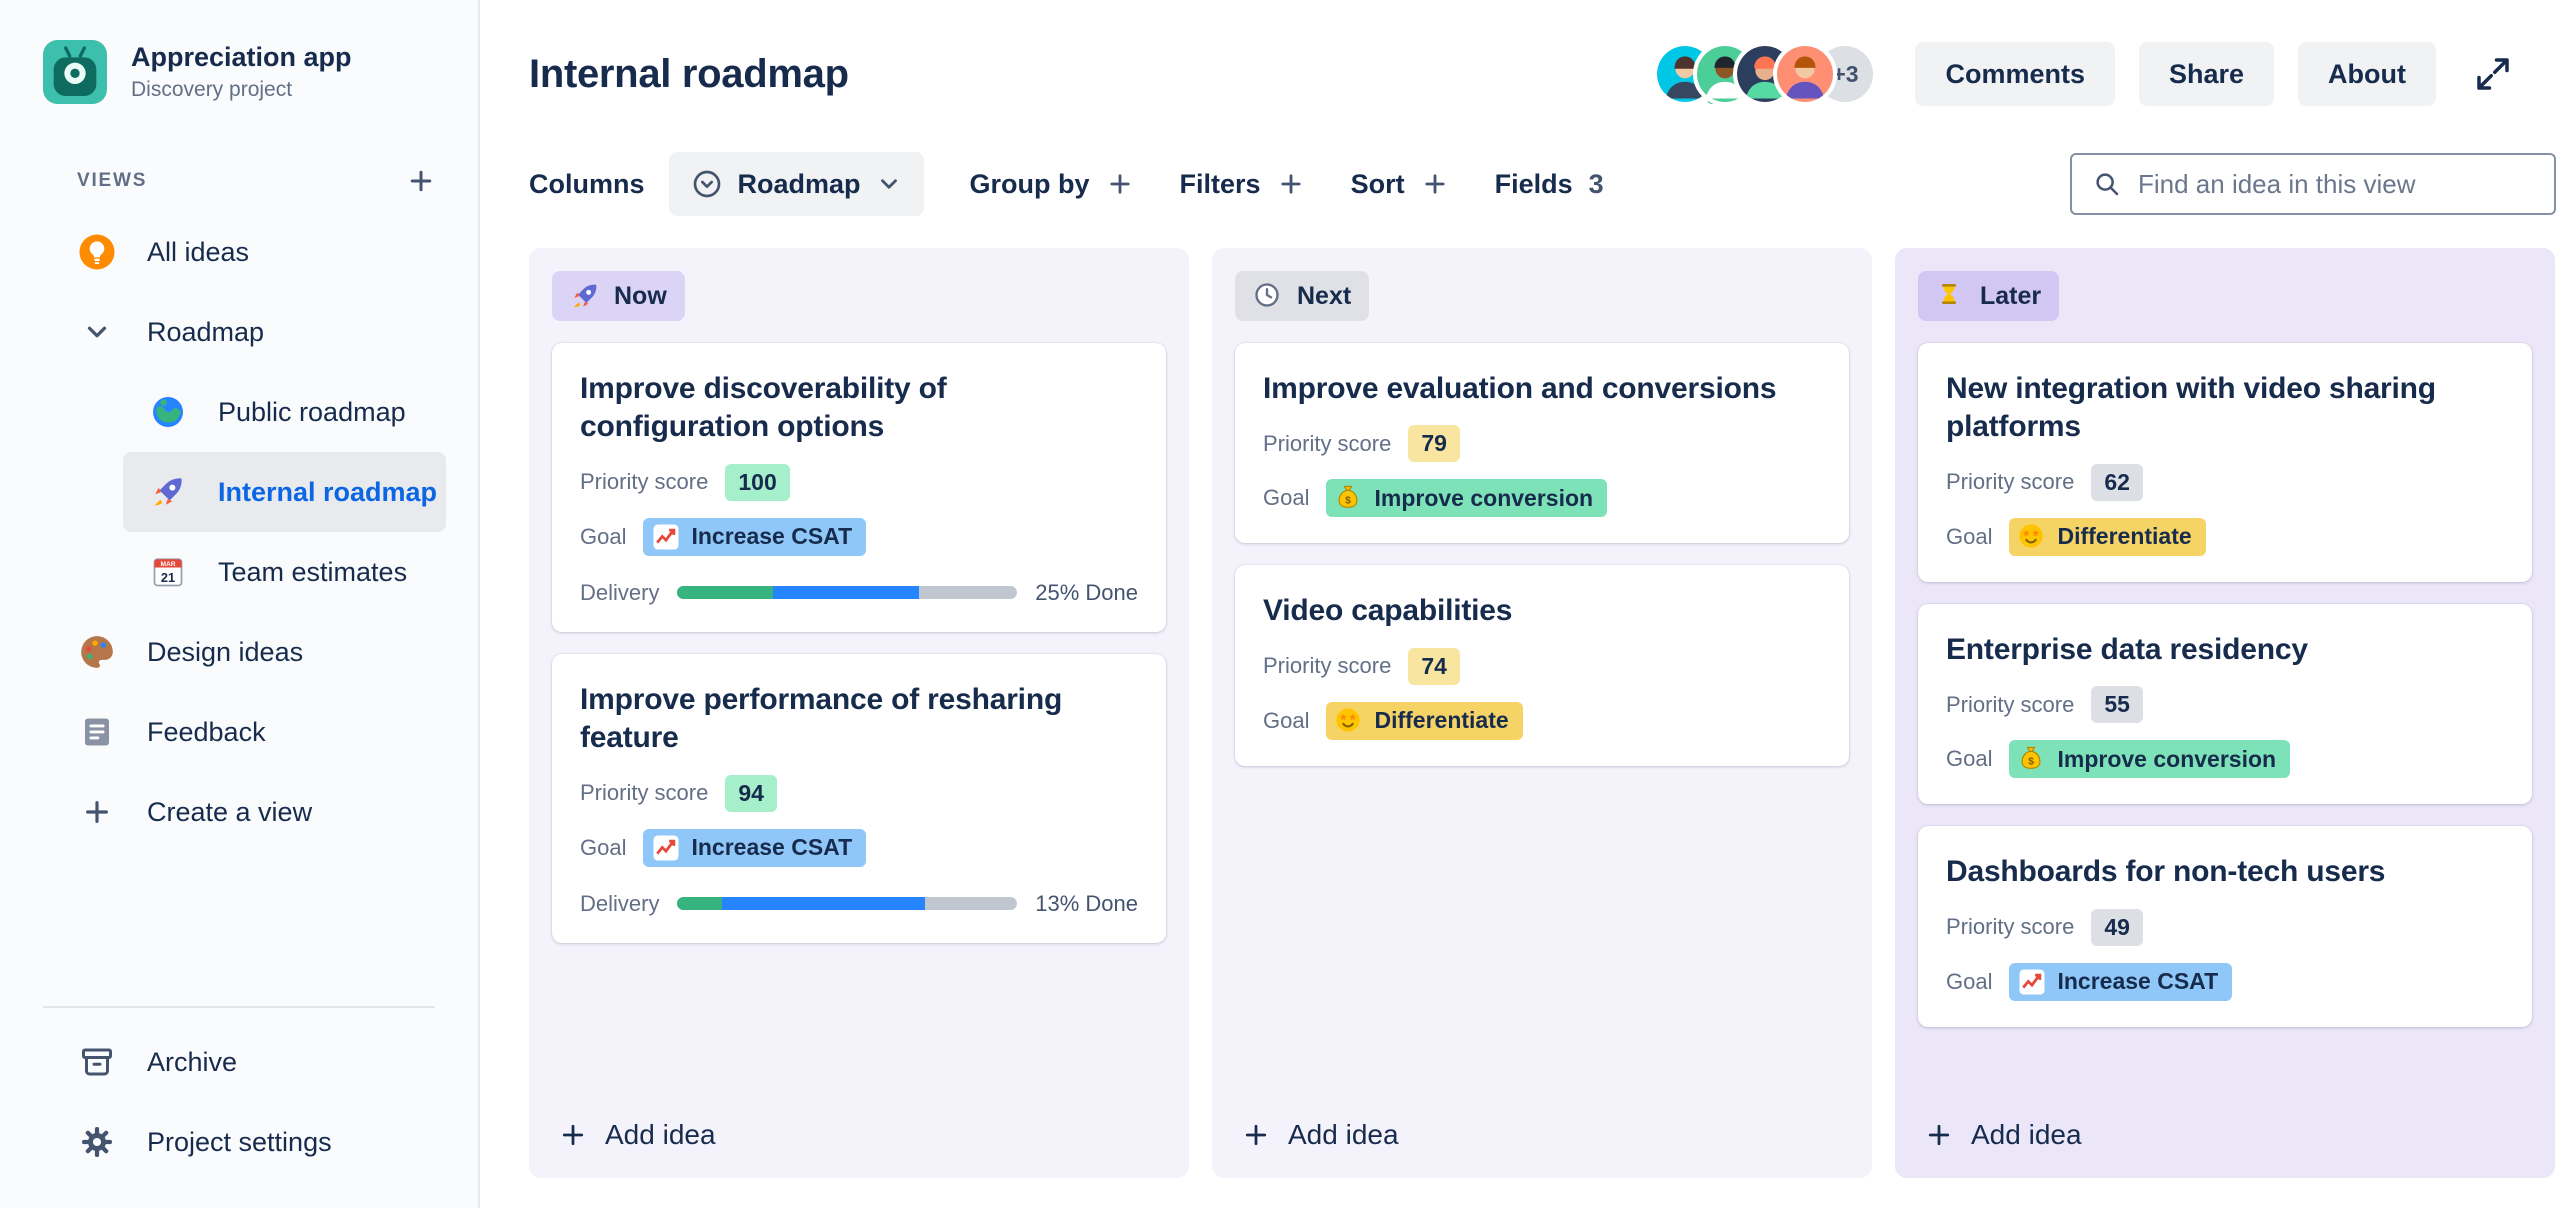 The image size is (2560, 1208). What do you see at coordinates (112, 180) in the screenshot?
I see `views-label: VIEWS` at bounding box center [112, 180].